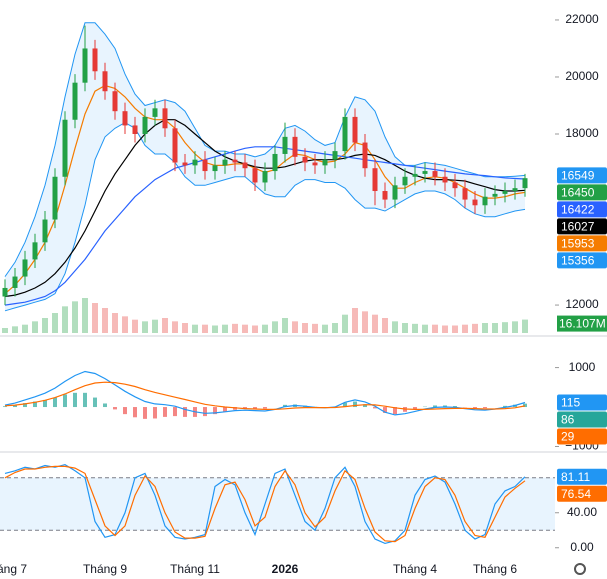 The width and height of the screenshot is (607, 579). What do you see at coordinates (578, 227) in the screenshot?
I see `price-label: 16027` at bounding box center [578, 227].